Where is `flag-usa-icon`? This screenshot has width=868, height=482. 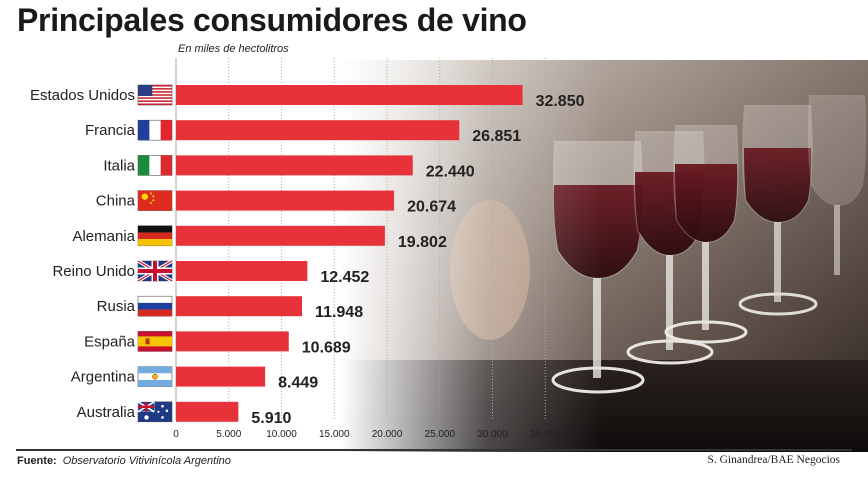 flag-usa-icon is located at coordinates (155, 95).